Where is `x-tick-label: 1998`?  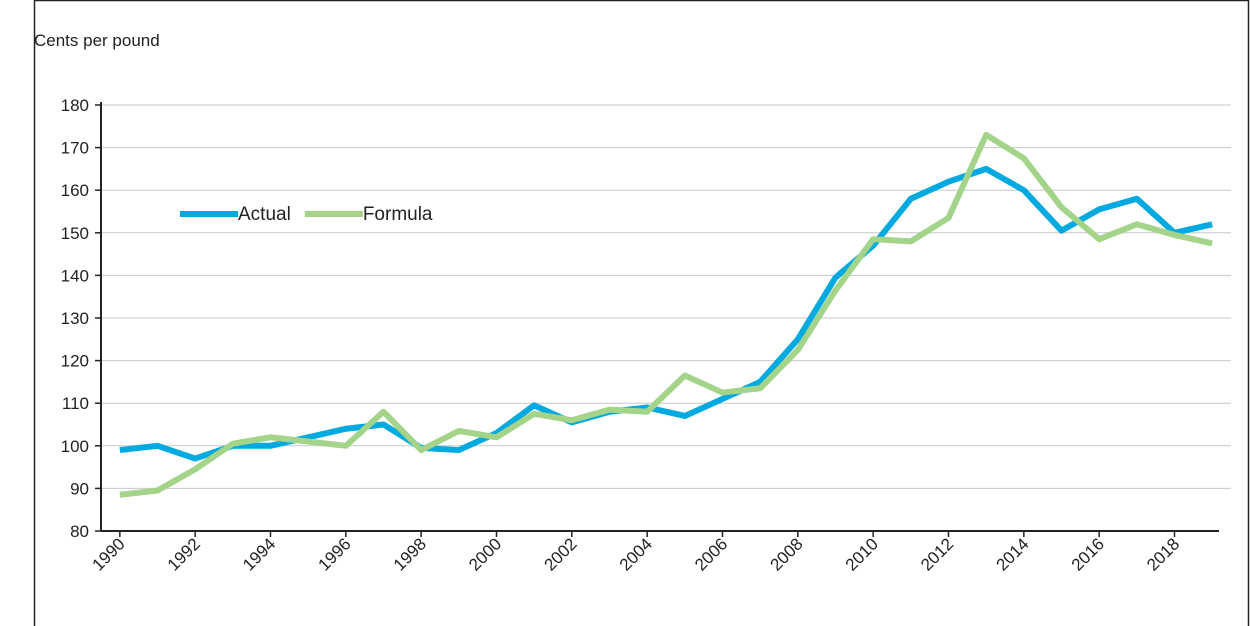 x-tick-label: 1998 is located at coordinates (410, 554).